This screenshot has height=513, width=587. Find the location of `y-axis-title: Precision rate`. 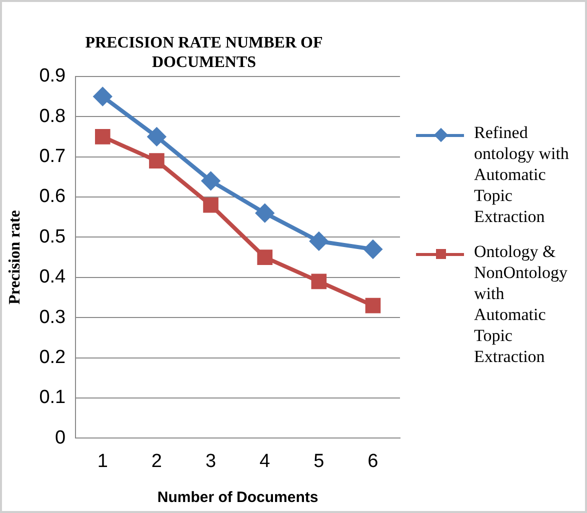

y-axis-title: Precision rate is located at coordinates (15, 257).